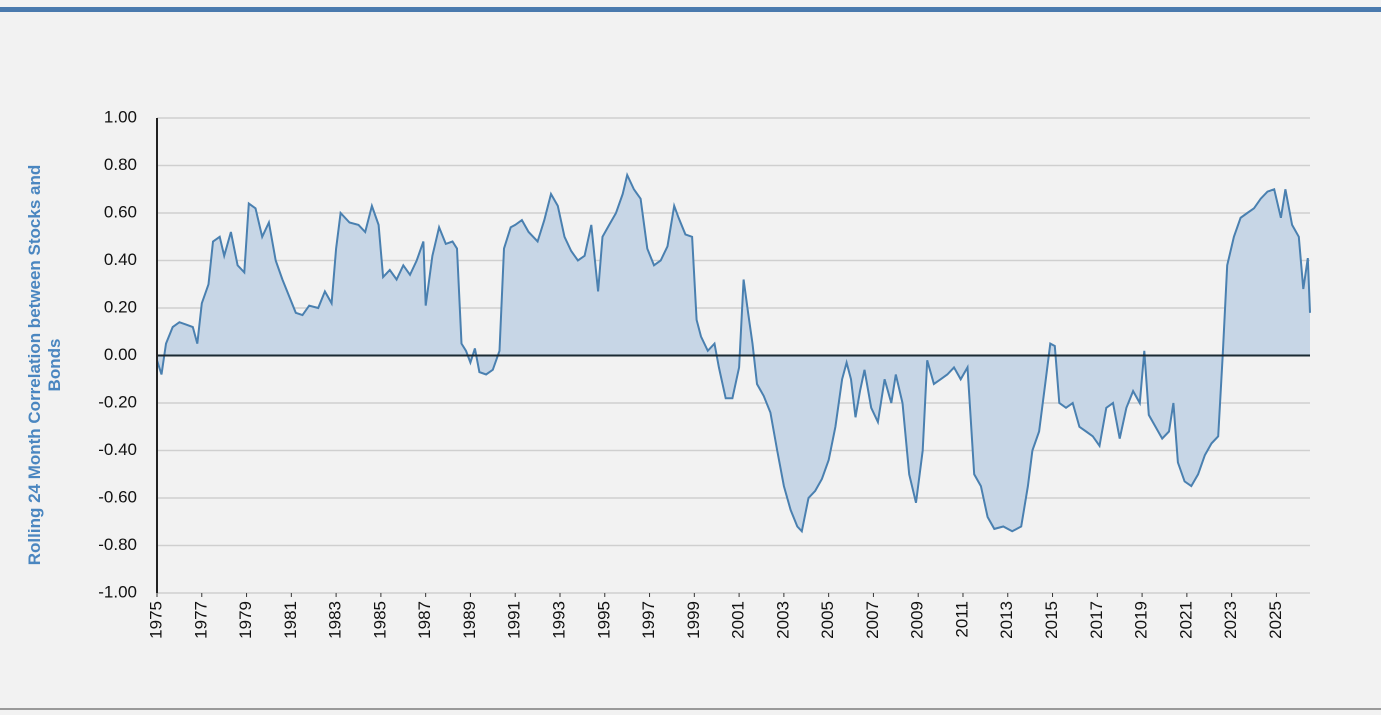 This screenshot has height=715, width=1381. What do you see at coordinates (117, 496) in the screenshot?
I see `y-tick-label: -0.60` at bounding box center [117, 496].